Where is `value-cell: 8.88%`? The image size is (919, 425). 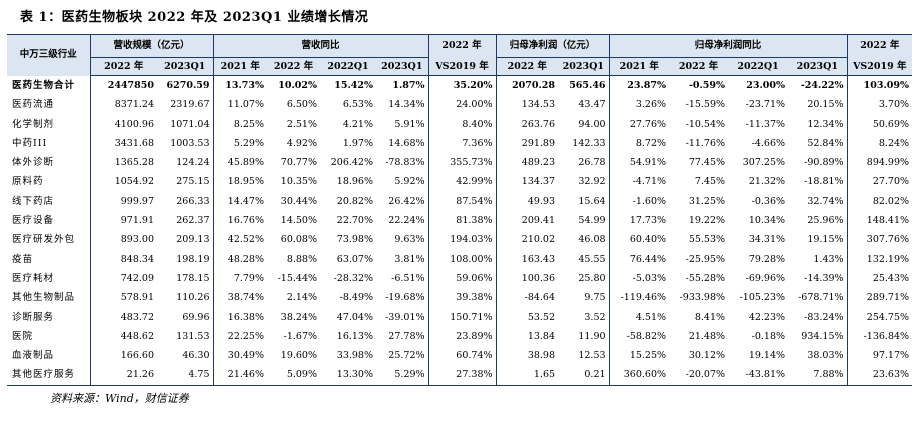
value-cell: 8.88% is located at coordinates (302, 259).